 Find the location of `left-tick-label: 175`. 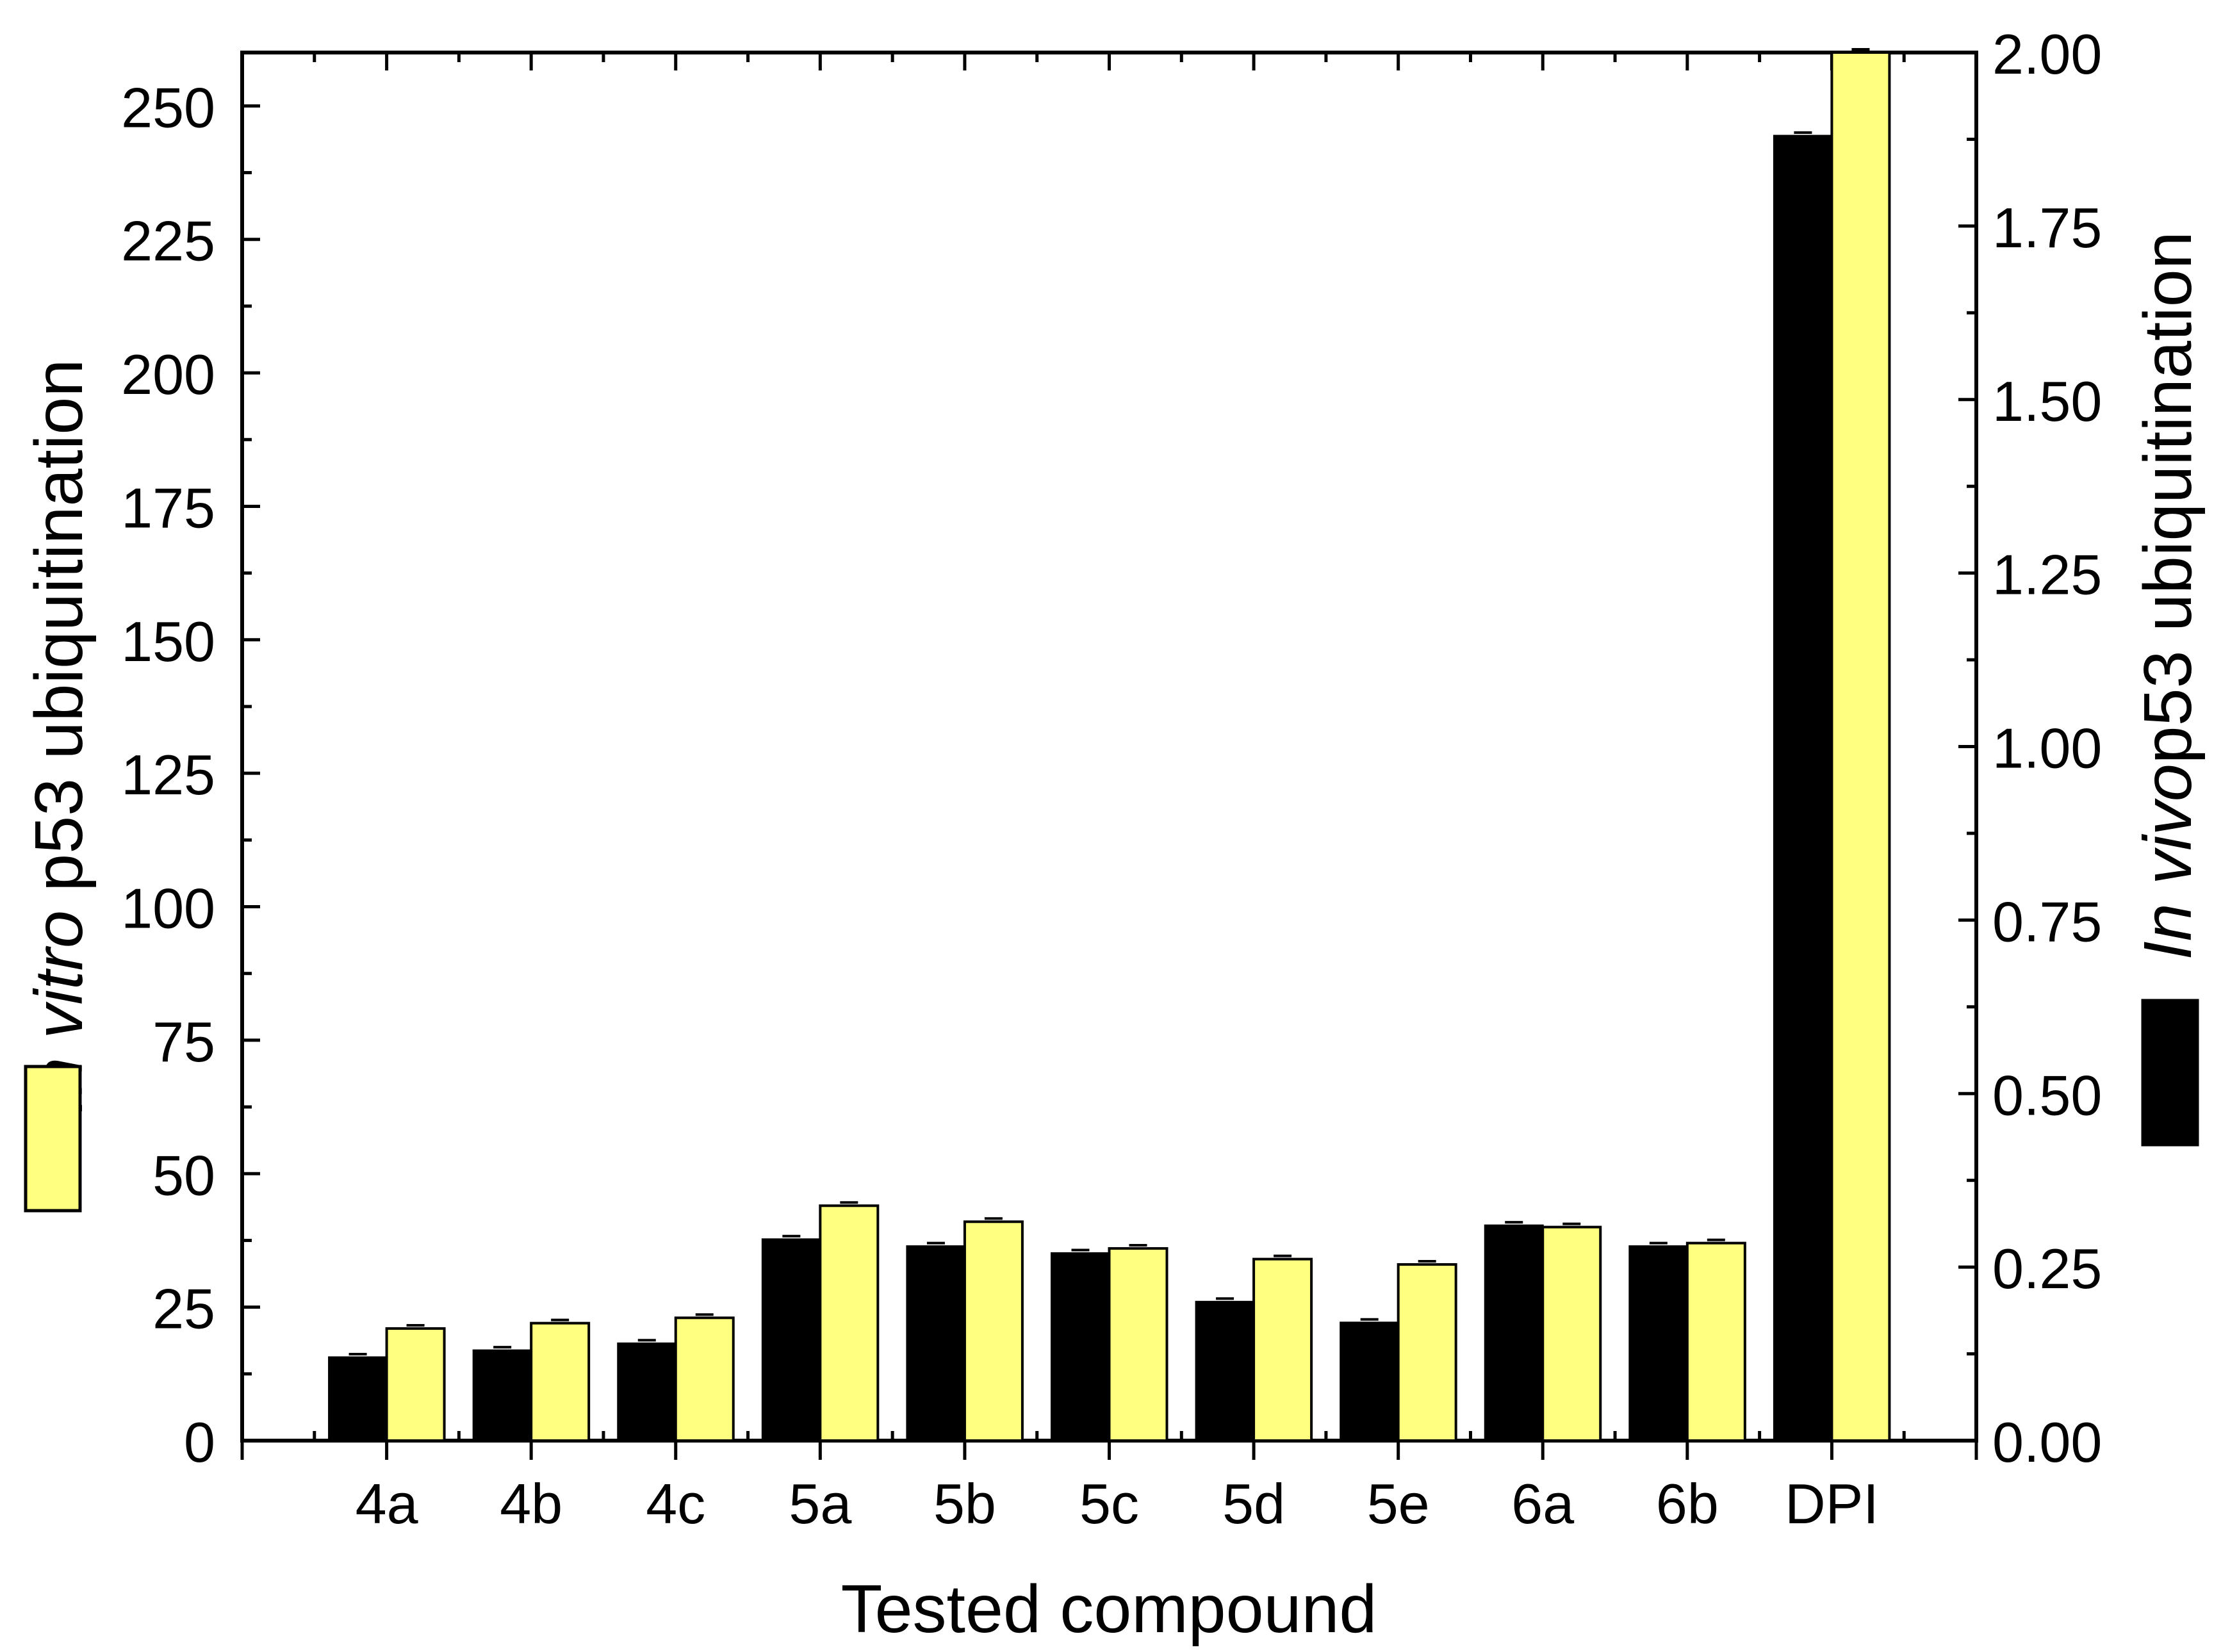

left-tick-label: 175 is located at coordinates (168, 507).